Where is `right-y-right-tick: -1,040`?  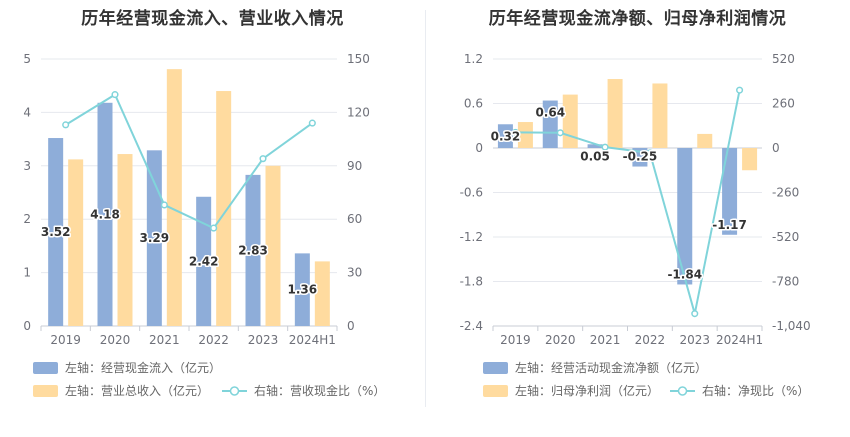
right-y-right-tick: -1,040 is located at coordinates (791, 326).